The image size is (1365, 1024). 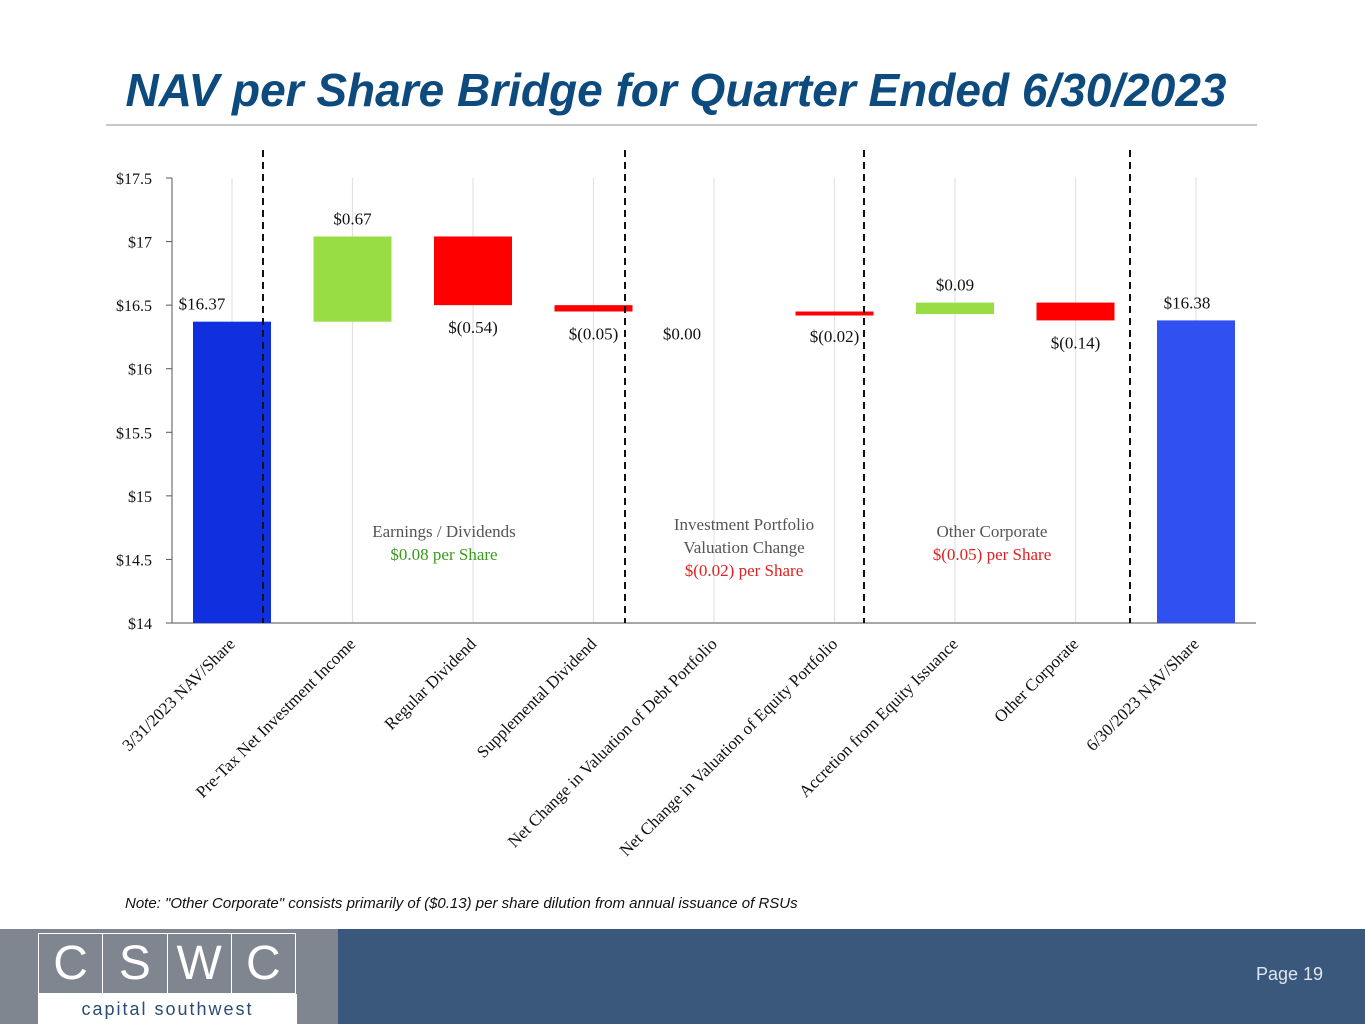 What do you see at coordinates (134, 433) in the screenshot?
I see `y-tick-label: $15.5` at bounding box center [134, 433].